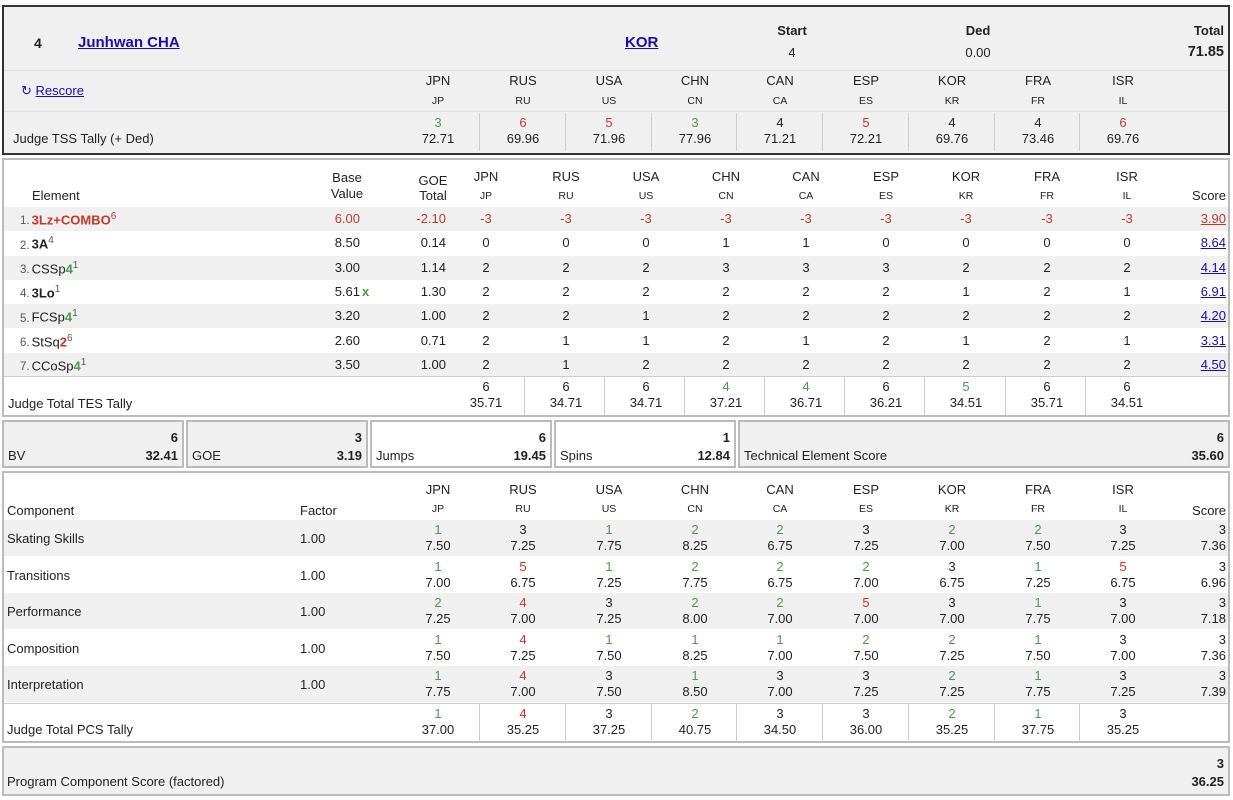 The height and width of the screenshot is (800, 1233). Describe the element at coordinates (25, 245) in the screenshot. I see `element-number: 2.` at that location.